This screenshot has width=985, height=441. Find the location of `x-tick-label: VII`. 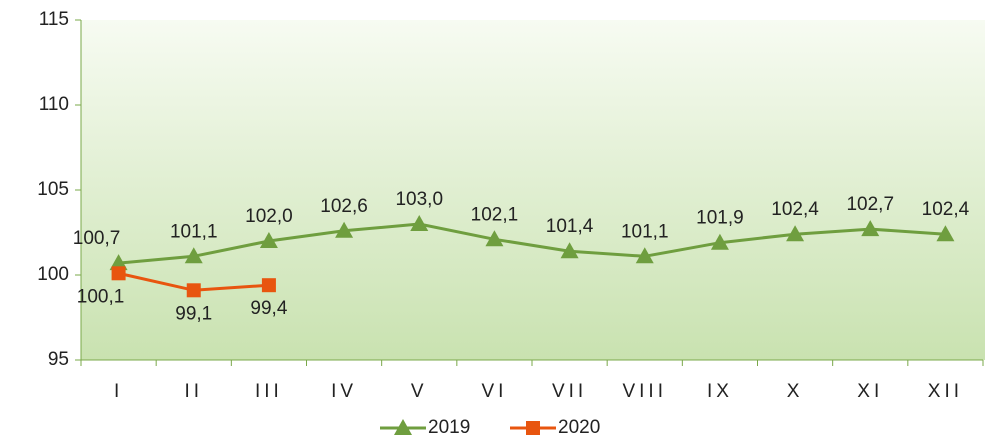

x-tick-label: VII is located at coordinates (569, 391).